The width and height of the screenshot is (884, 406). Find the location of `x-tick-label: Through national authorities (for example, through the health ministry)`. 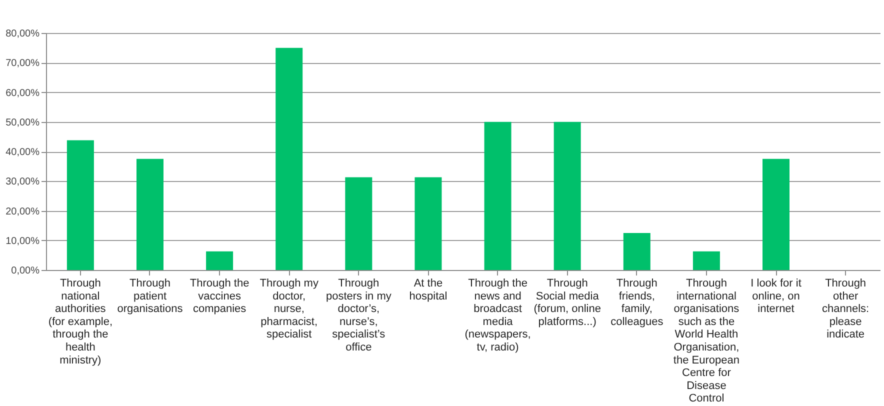

x-tick-label: Through national authorities (for example, through the health ministry) is located at coordinates (80, 322).